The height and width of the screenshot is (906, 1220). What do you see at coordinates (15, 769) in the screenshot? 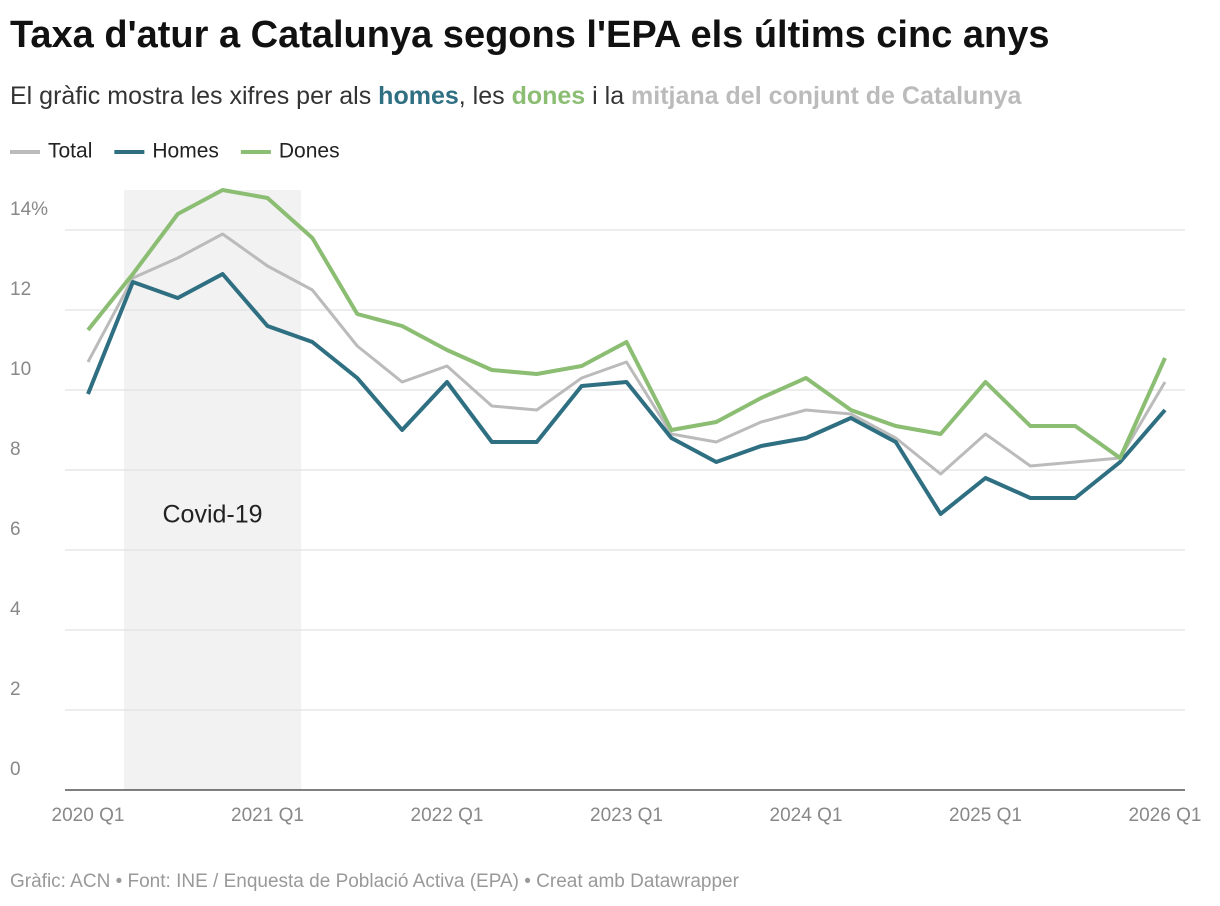
I see `y-tick-label: 0` at bounding box center [15, 769].